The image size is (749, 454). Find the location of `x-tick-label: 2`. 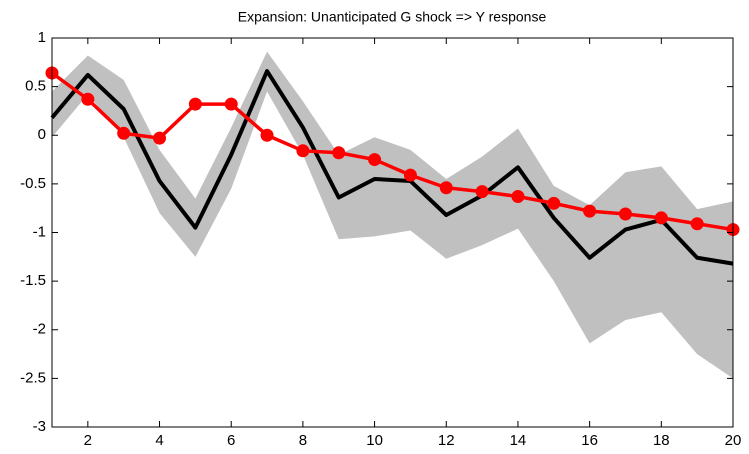

x-tick-label: 2 is located at coordinates (88, 440).